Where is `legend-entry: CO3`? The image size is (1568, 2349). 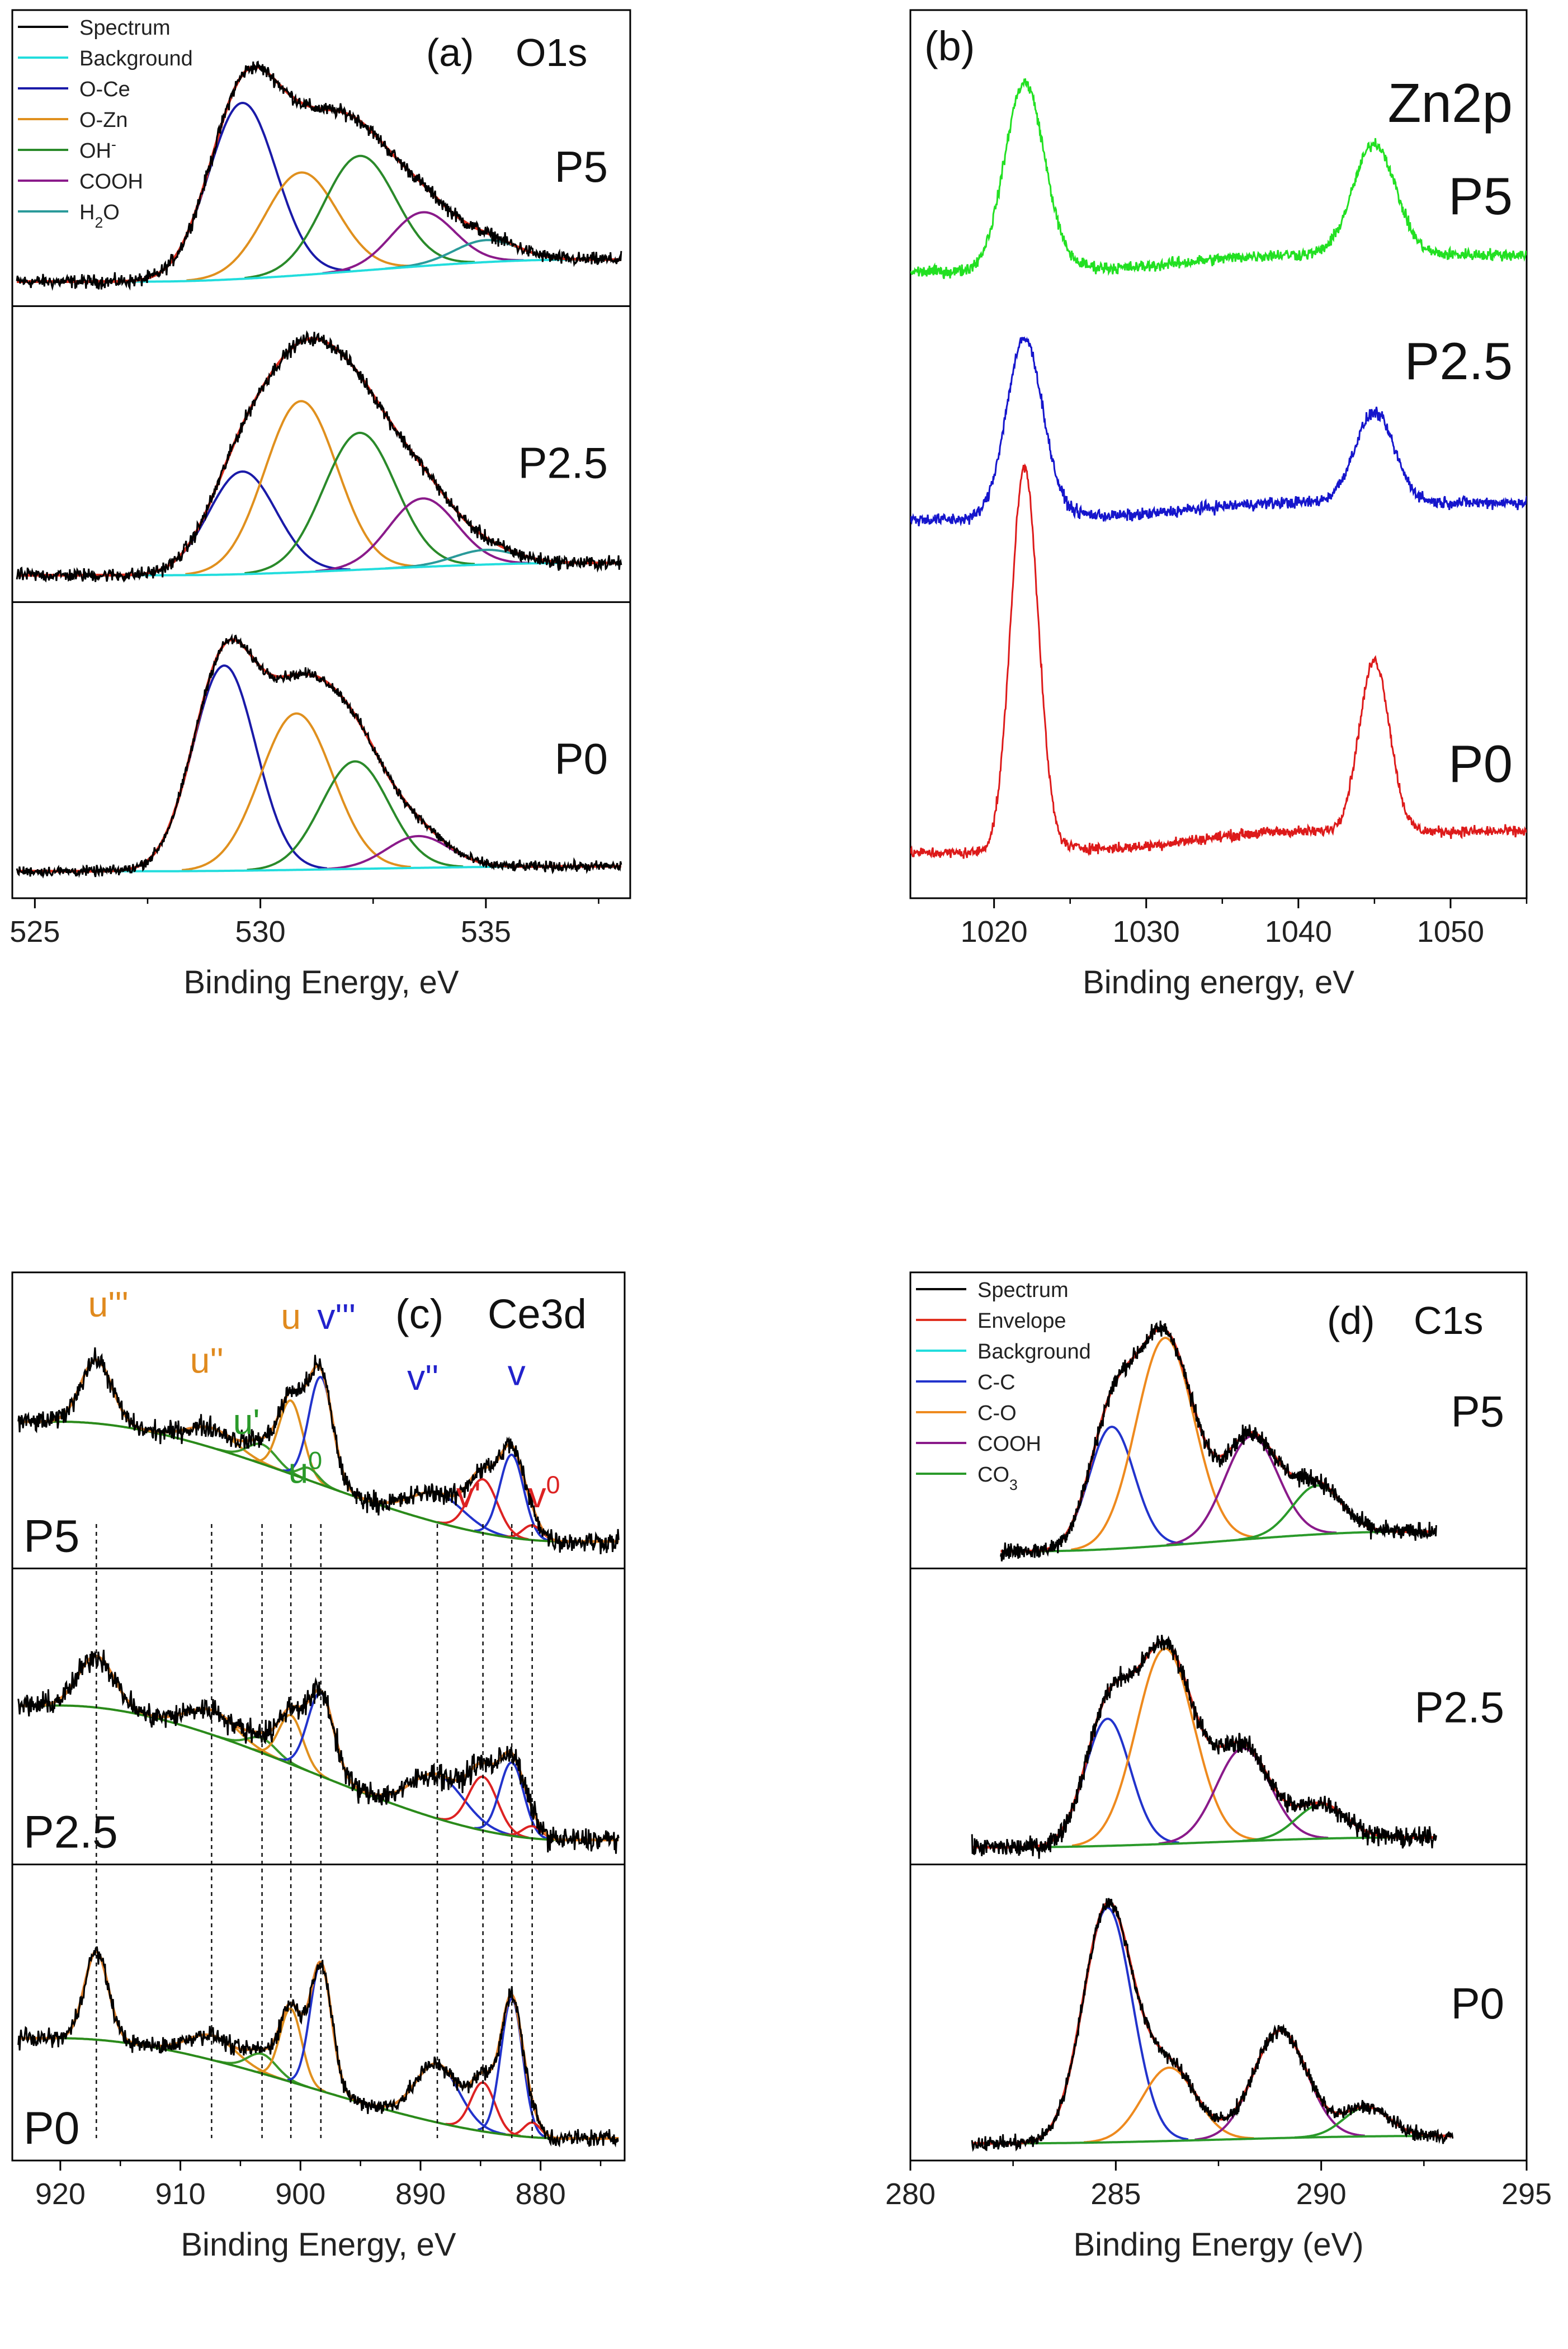 legend-entry: CO3 is located at coordinates (998, 1478).